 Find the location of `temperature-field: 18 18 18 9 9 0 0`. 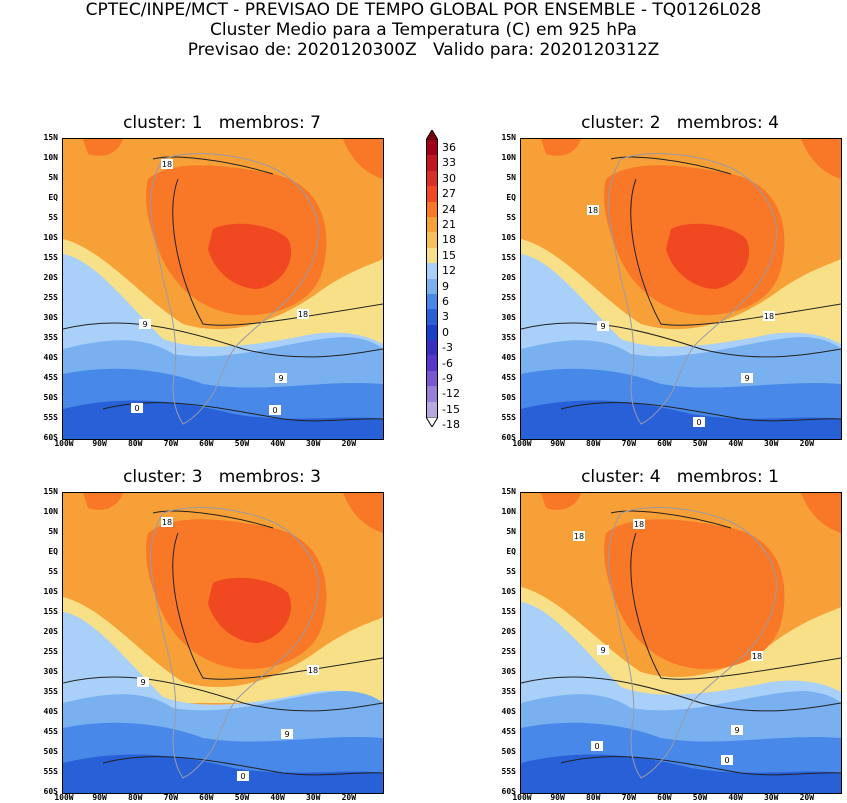

temperature-field: 18 18 18 9 9 0 0 is located at coordinates (681, 643).